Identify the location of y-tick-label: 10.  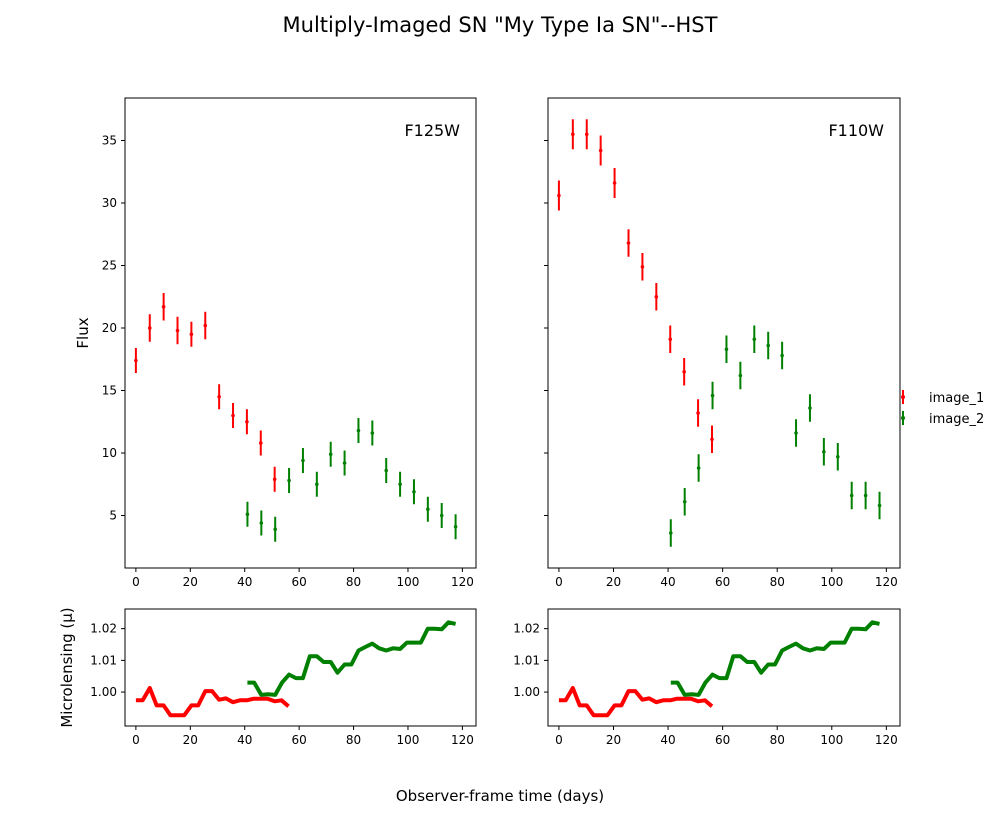
(109, 453).